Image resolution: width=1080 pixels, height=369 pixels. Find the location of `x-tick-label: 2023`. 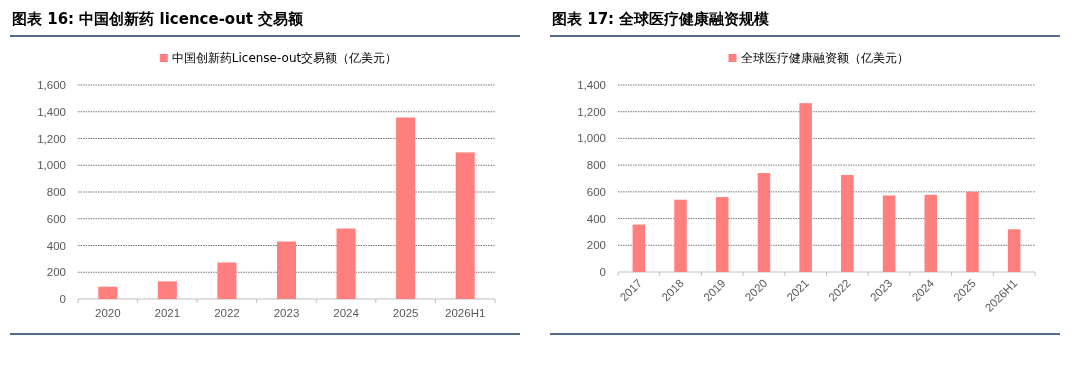

x-tick-label: 2023 is located at coordinates (286, 313).